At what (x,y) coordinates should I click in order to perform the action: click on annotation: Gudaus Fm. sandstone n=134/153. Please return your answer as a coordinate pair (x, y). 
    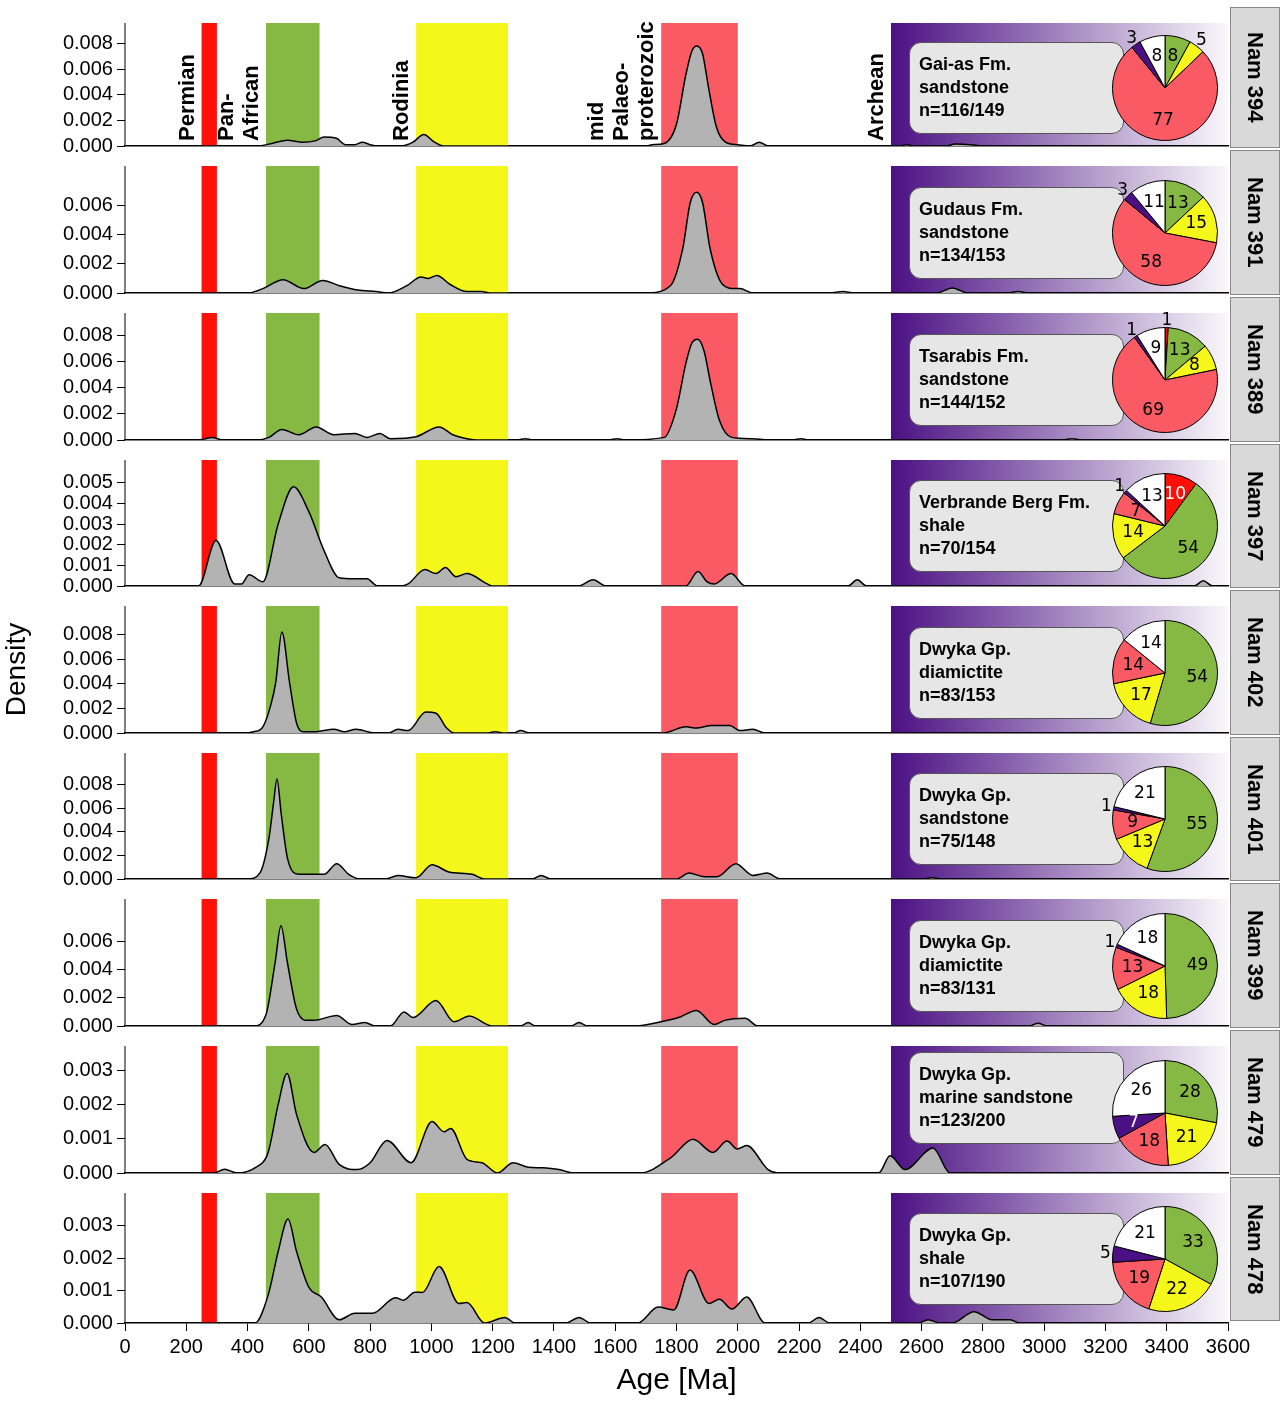
    Looking at the image, I should click on (971, 232).